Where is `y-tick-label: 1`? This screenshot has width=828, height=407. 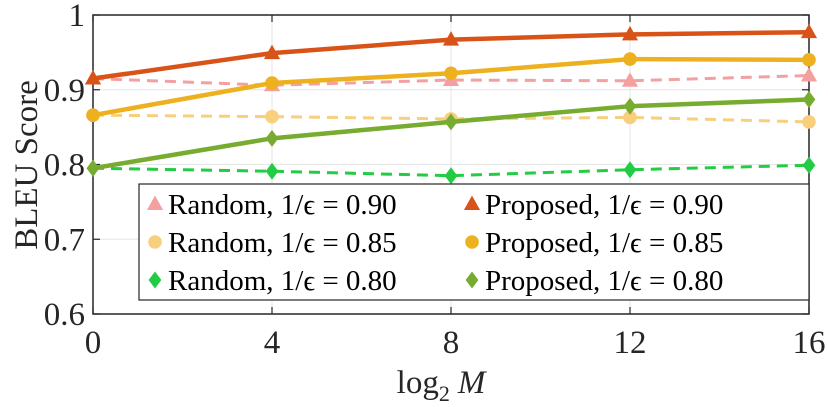
y-tick-label: 1 is located at coordinates (77, 17).